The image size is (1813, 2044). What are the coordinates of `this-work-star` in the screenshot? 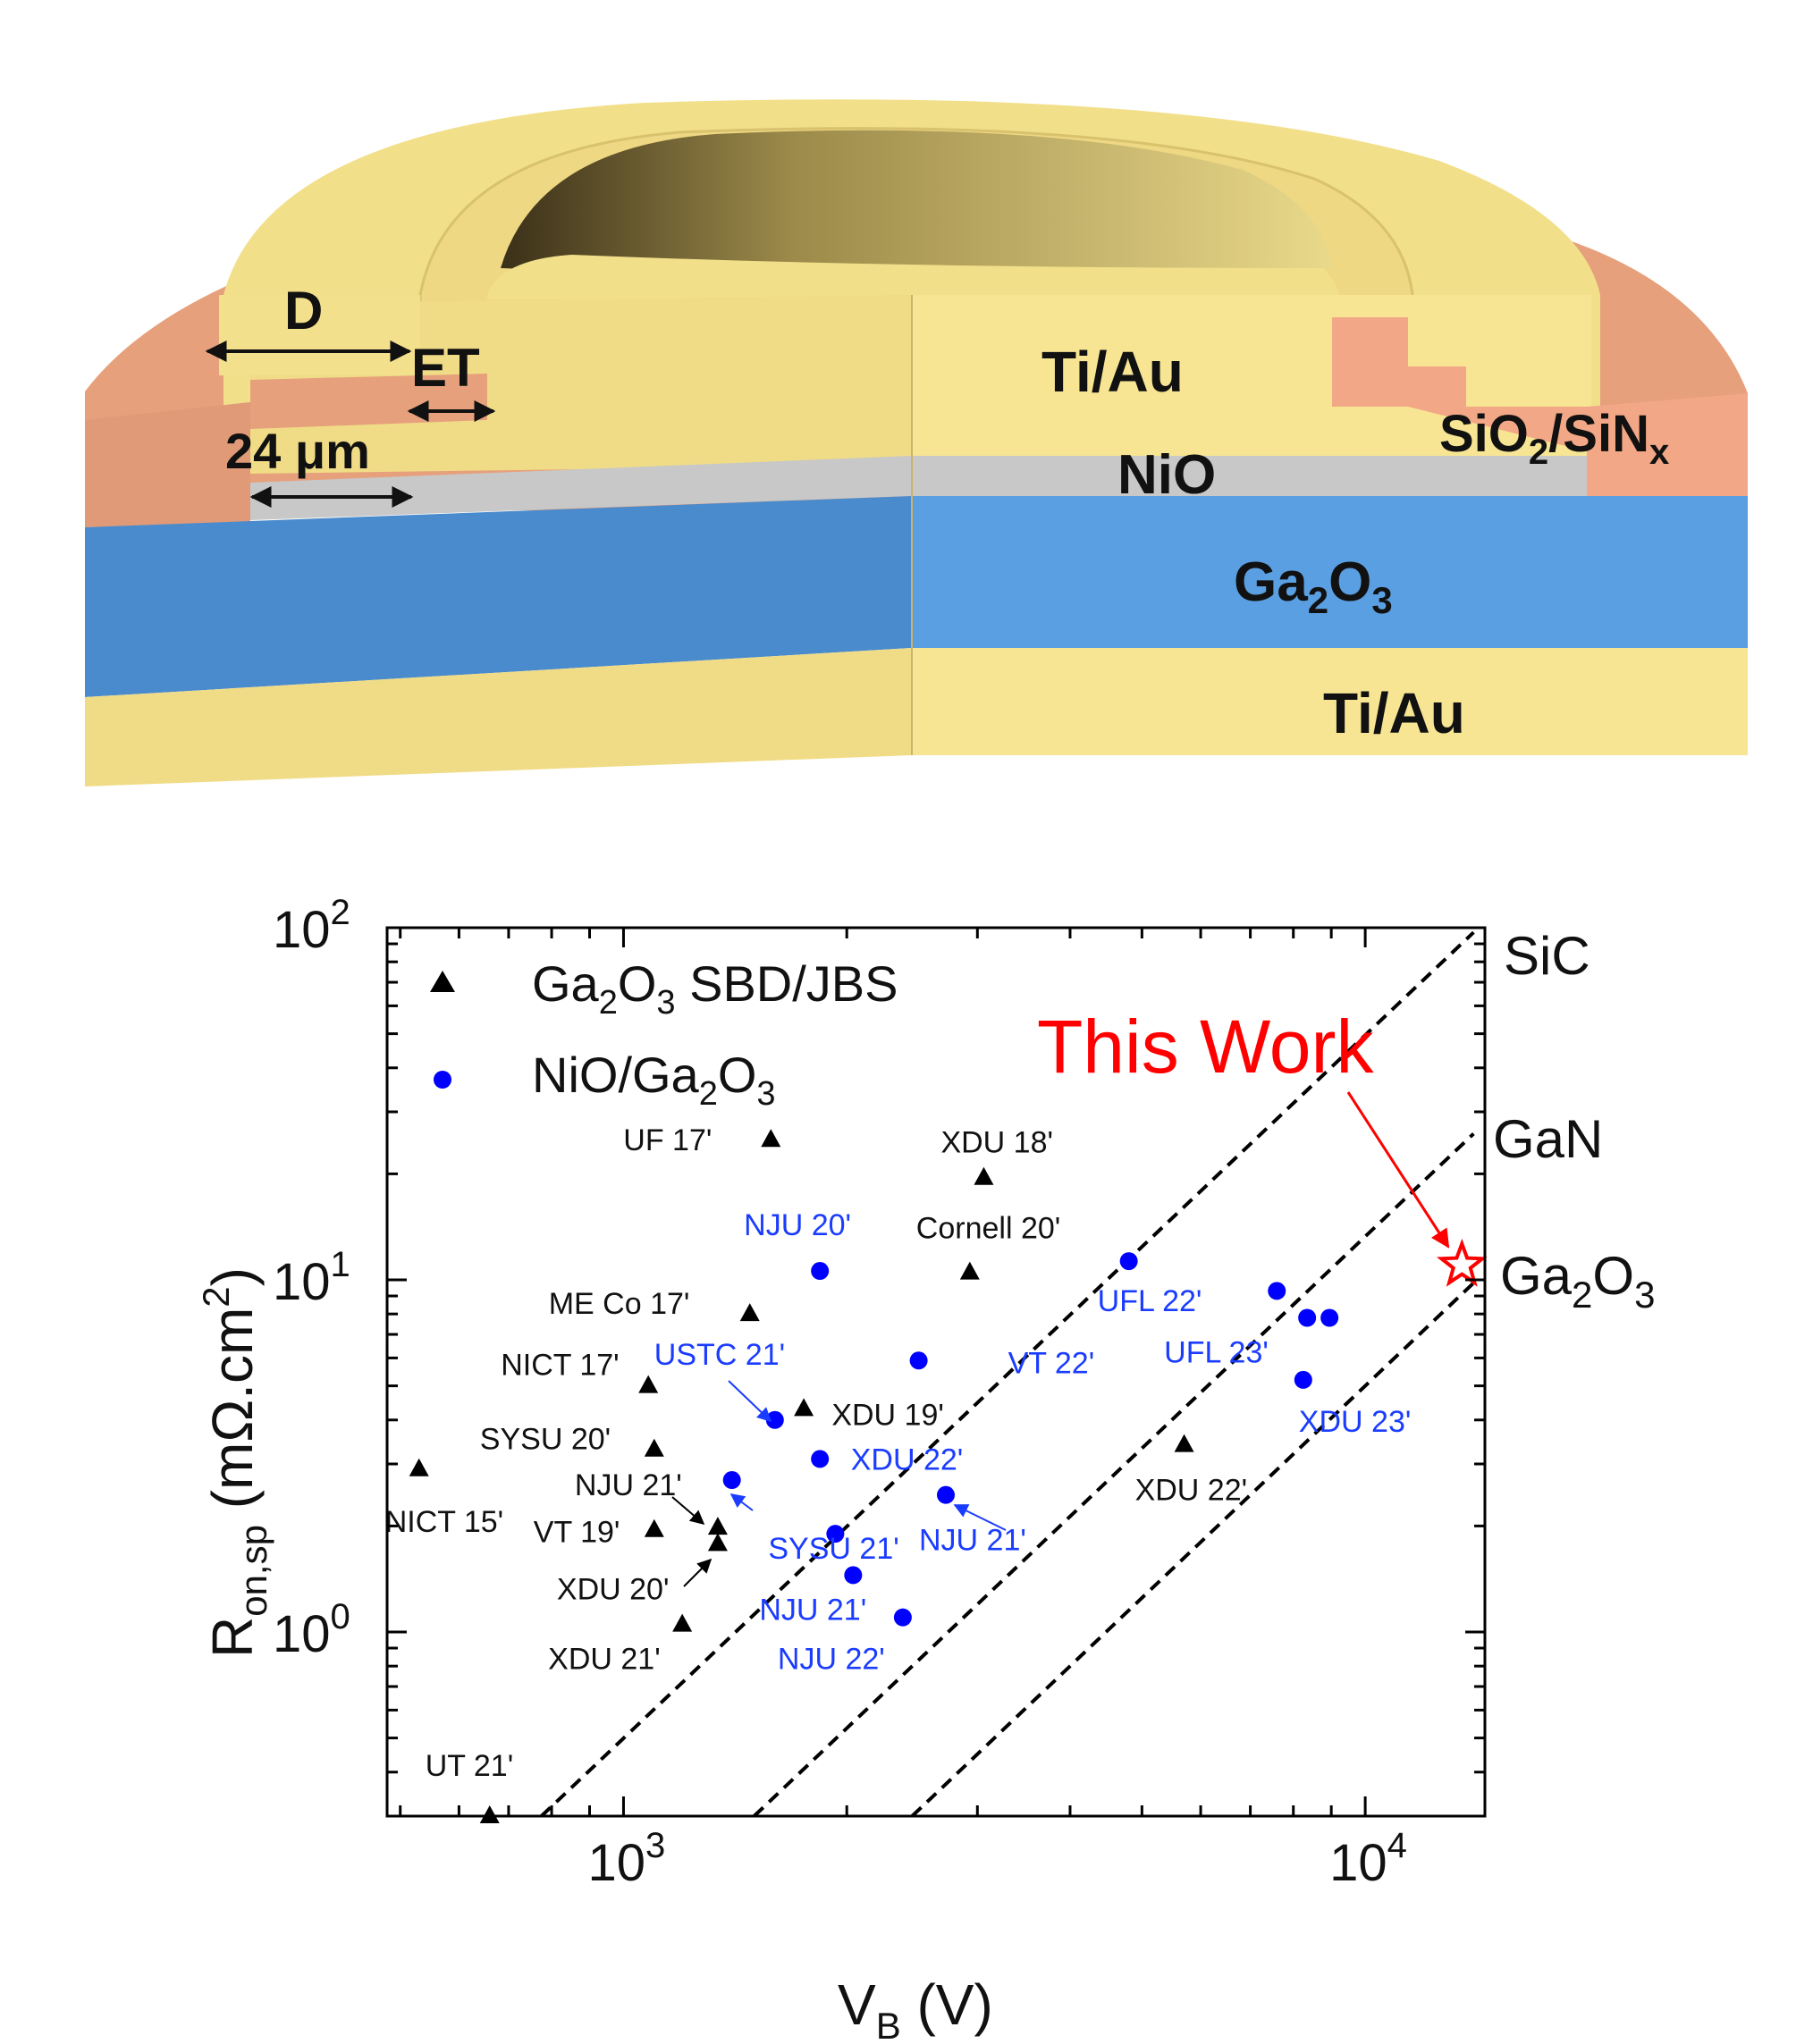 It's located at (1462, 1262).